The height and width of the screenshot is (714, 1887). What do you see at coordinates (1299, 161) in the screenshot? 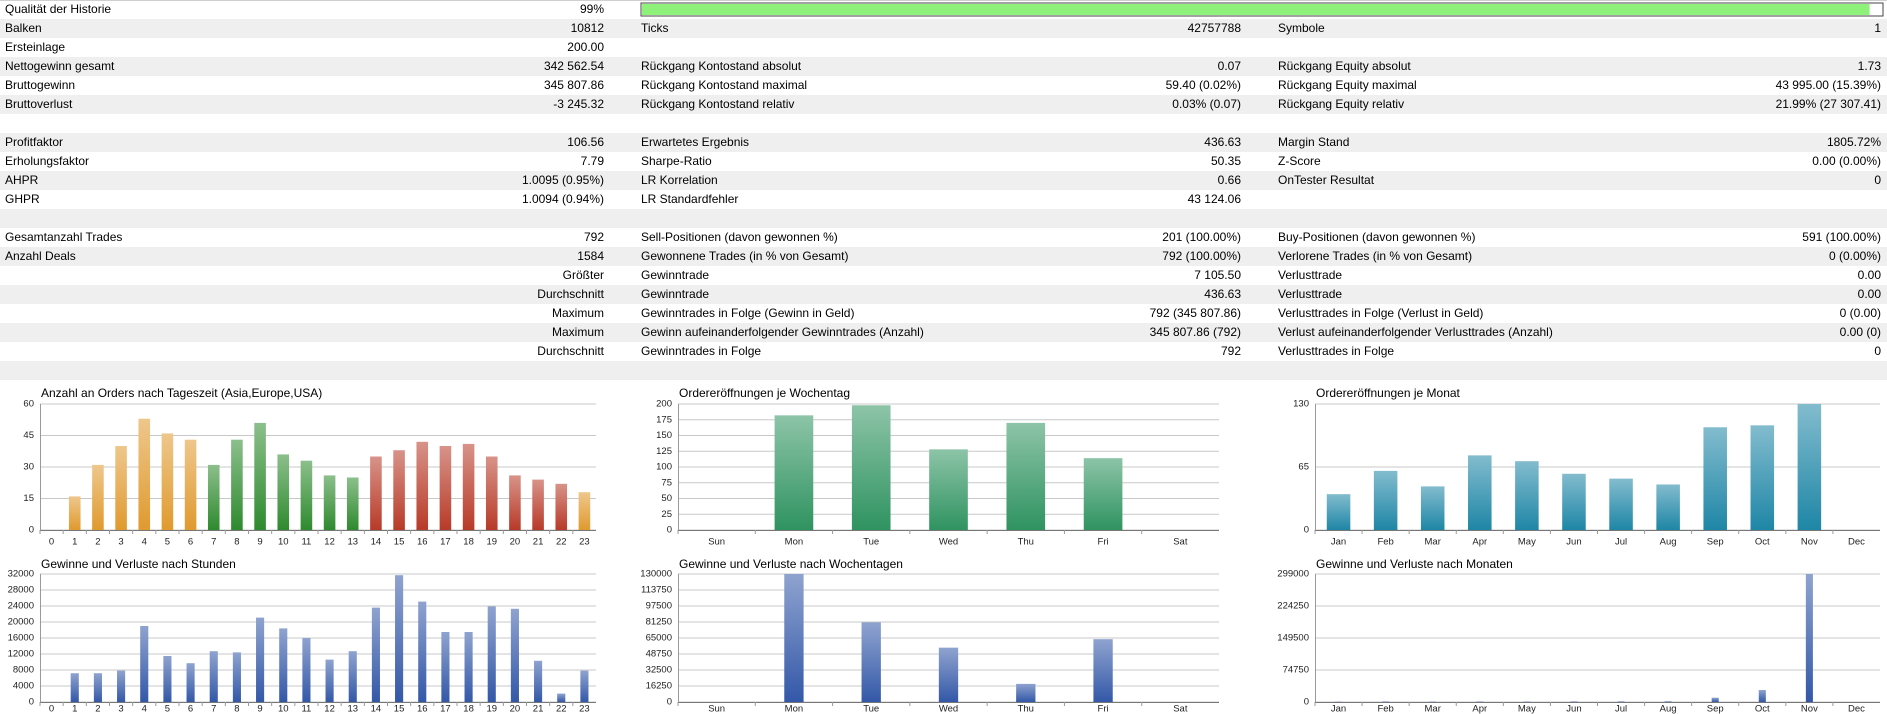
I see `row-label: Z-Score` at bounding box center [1299, 161].